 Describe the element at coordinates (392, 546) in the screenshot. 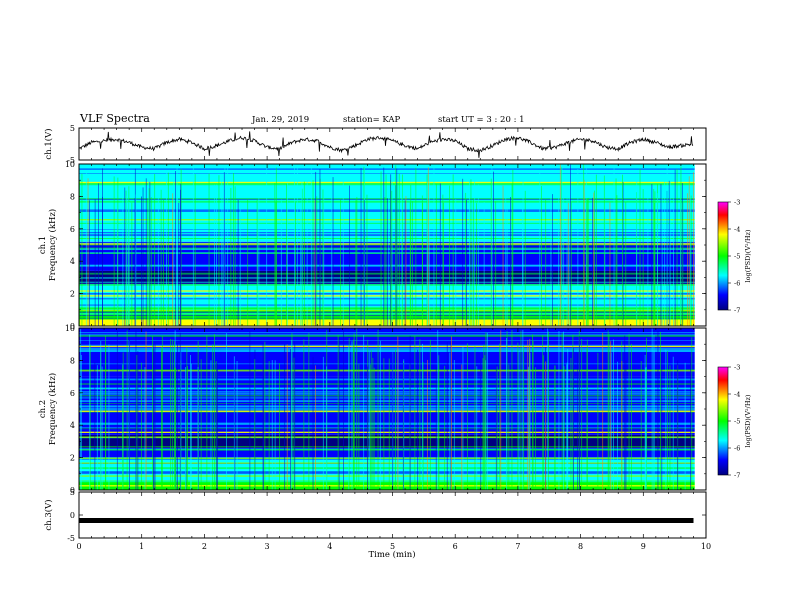

I see `x-tick-label: 5` at that location.